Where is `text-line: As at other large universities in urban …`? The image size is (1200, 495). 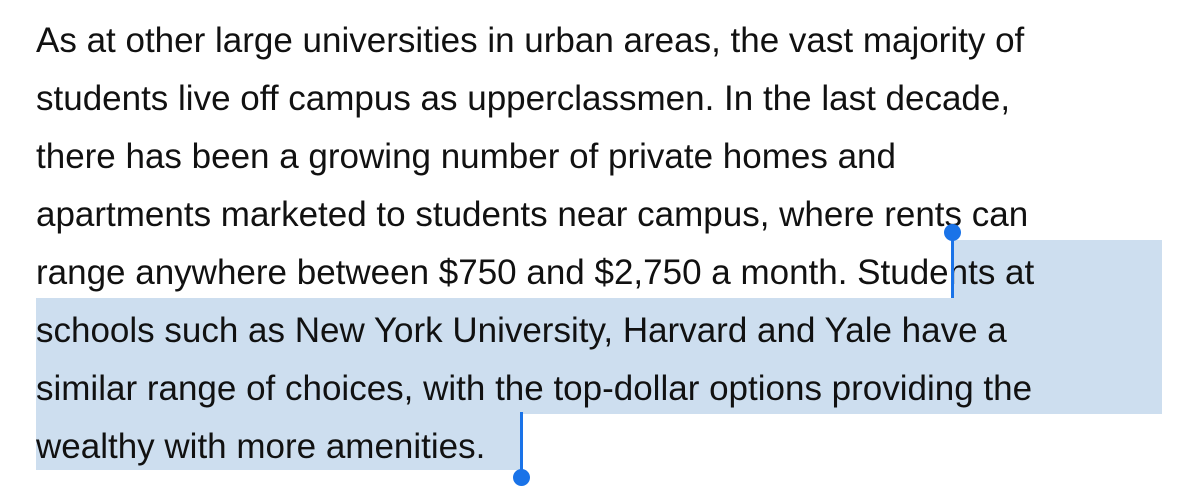 text-line: As at other large universities in urban … is located at coordinates (530, 40).